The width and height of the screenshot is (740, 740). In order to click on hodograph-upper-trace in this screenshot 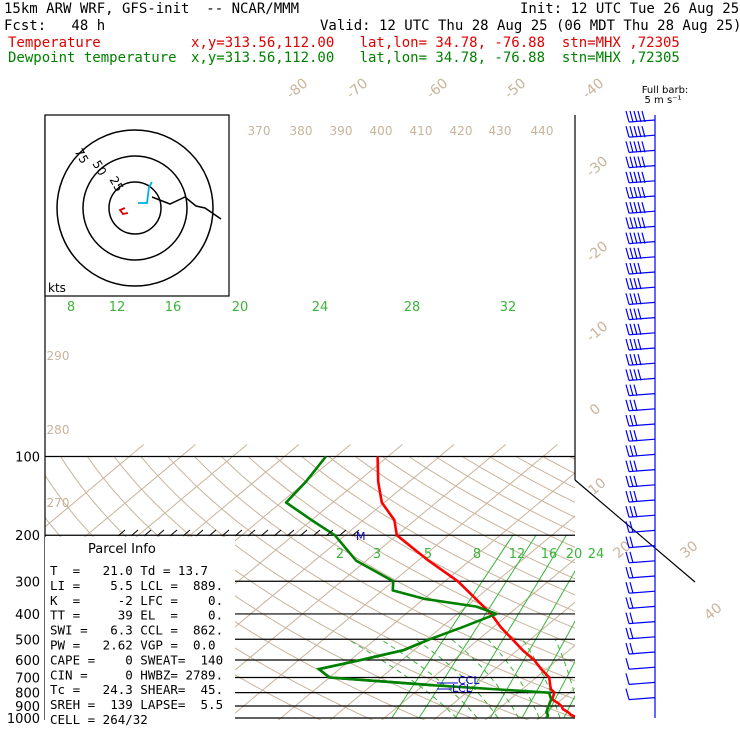, I will do `click(186, 208)`.